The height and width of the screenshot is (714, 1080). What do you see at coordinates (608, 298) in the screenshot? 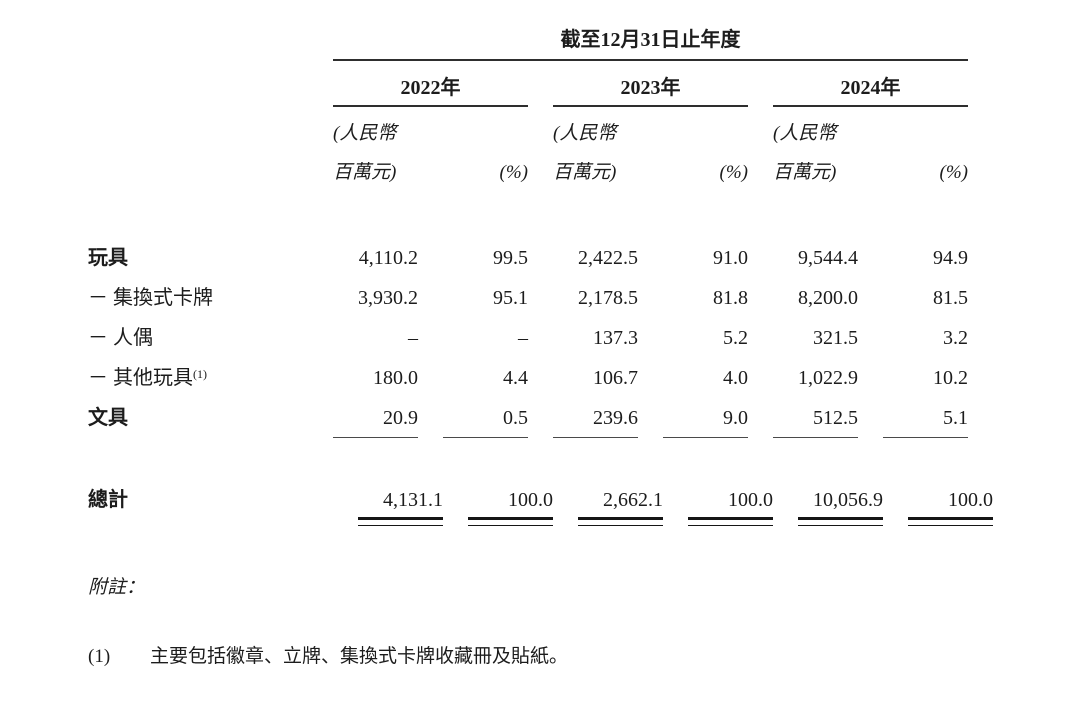
I see `cell-2023-amount: 2,178.5` at bounding box center [608, 298].